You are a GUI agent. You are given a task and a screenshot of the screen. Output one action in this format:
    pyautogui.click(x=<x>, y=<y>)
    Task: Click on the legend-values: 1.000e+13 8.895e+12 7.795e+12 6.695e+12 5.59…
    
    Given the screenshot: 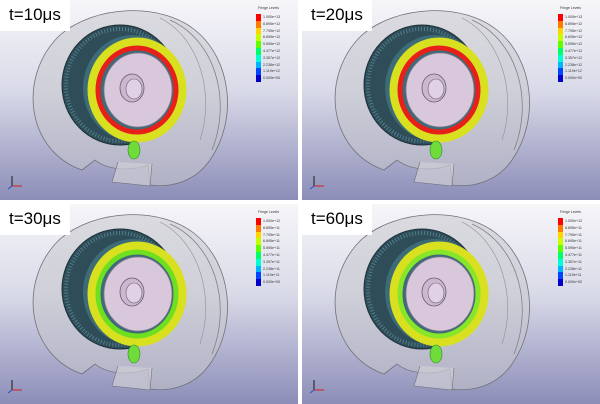 What is the action you would take?
    pyautogui.click(x=271, y=48)
    